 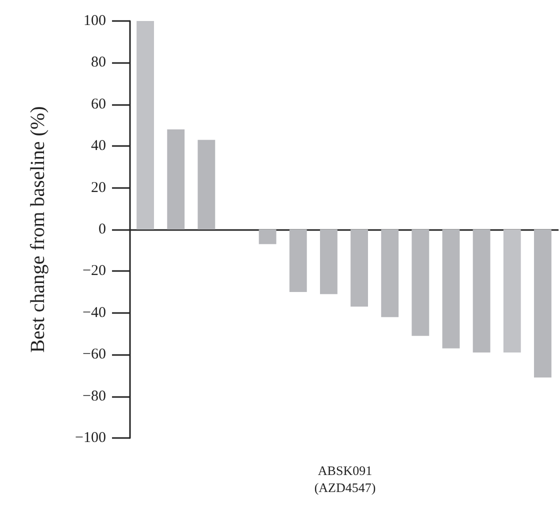 What do you see at coordinates (94, 312) in the screenshot?
I see `y-tick-label: −40` at bounding box center [94, 312].